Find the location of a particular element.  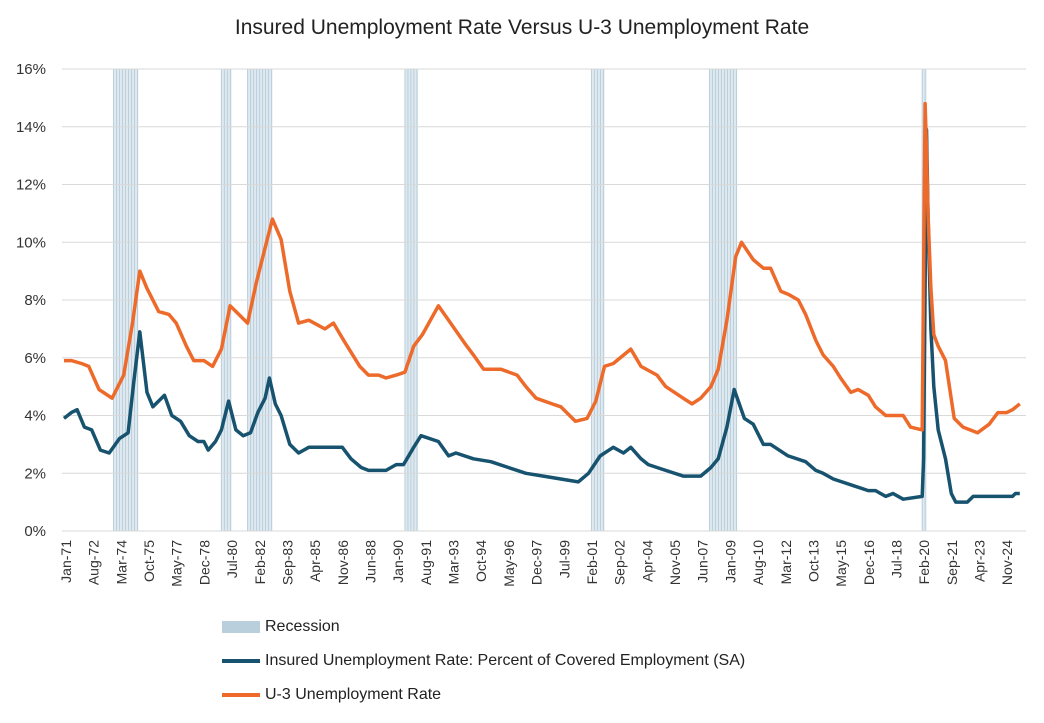

x-tick-label: Jul-80 is located at coordinates (232, 559).